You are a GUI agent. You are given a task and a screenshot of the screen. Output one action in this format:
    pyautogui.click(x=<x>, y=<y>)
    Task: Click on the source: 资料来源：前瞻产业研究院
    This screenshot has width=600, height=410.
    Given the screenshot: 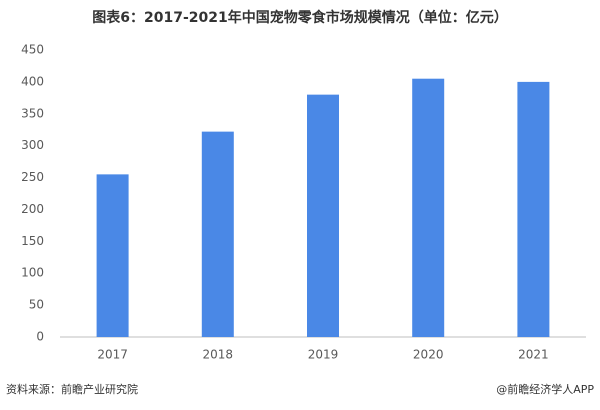 What is the action you would take?
    pyautogui.click(x=72, y=389)
    